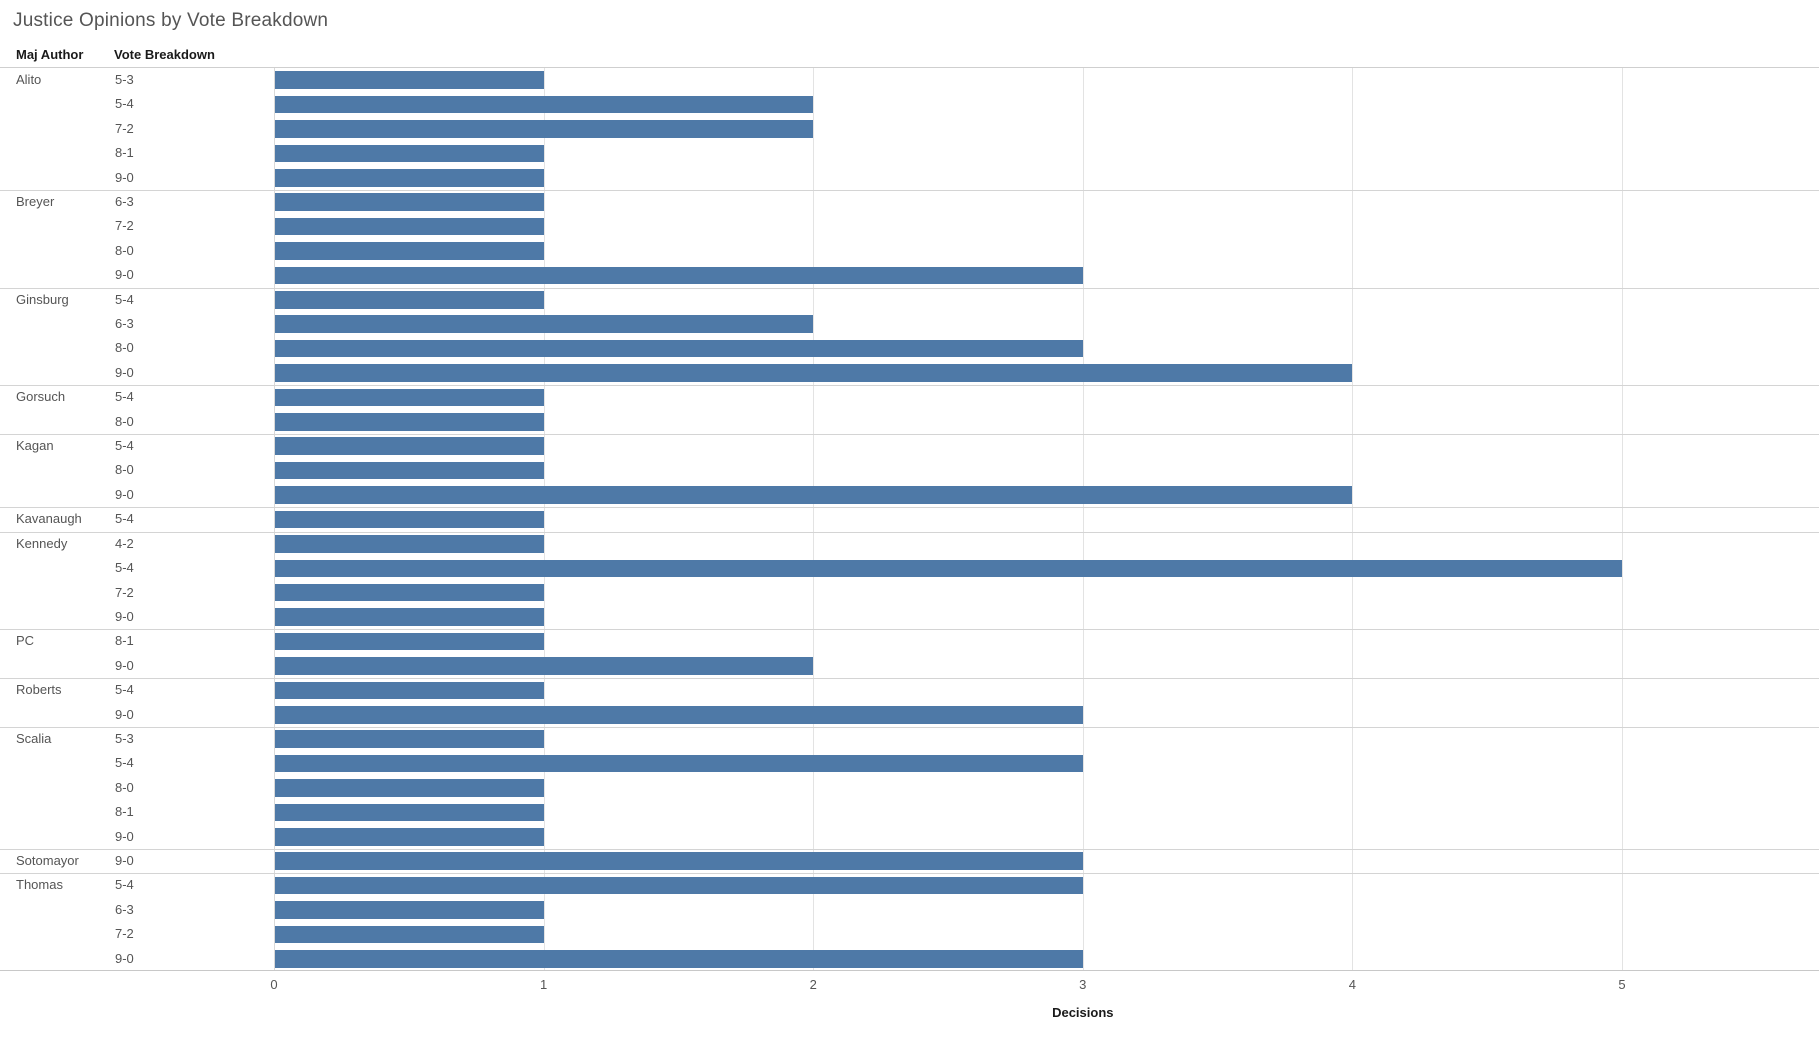  I want to click on tick-label-3: 3, so click(1083, 984).